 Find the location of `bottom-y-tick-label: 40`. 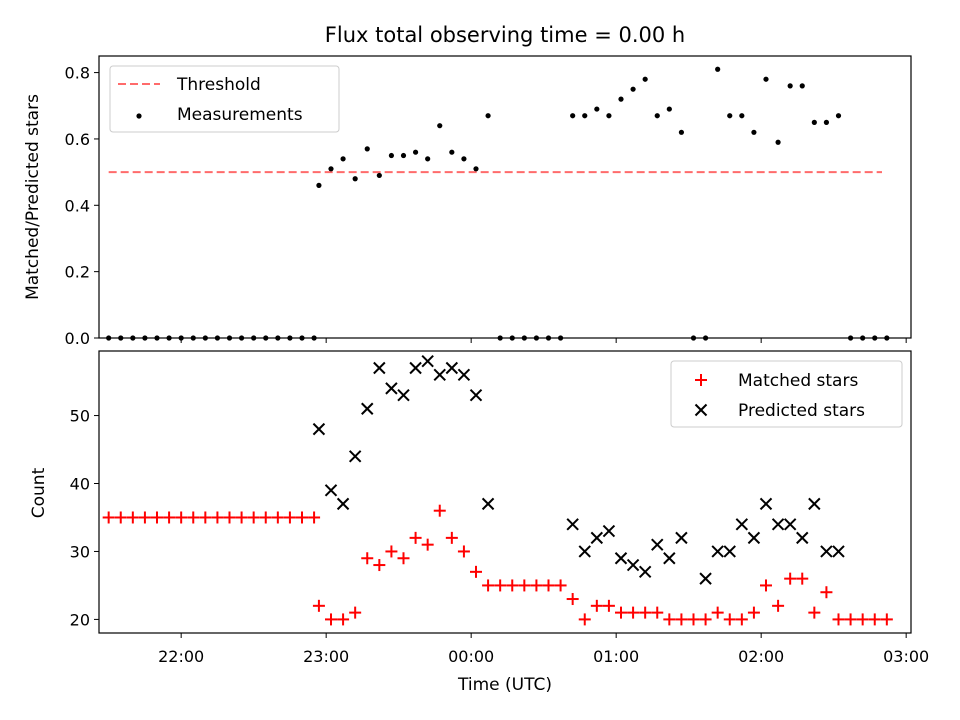

bottom-y-tick-label: 40 is located at coordinates (80, 484).